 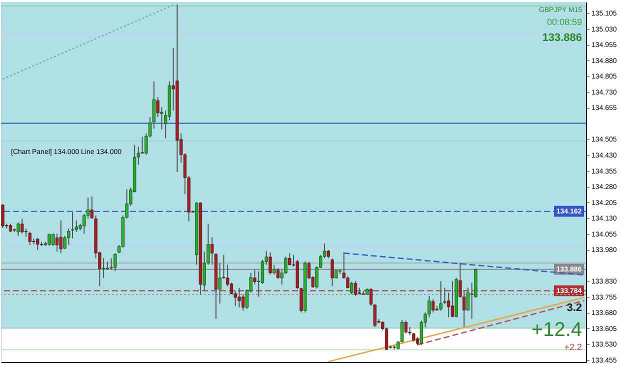 I want to click on annotation: 3.2, so click(x=574, y=308).